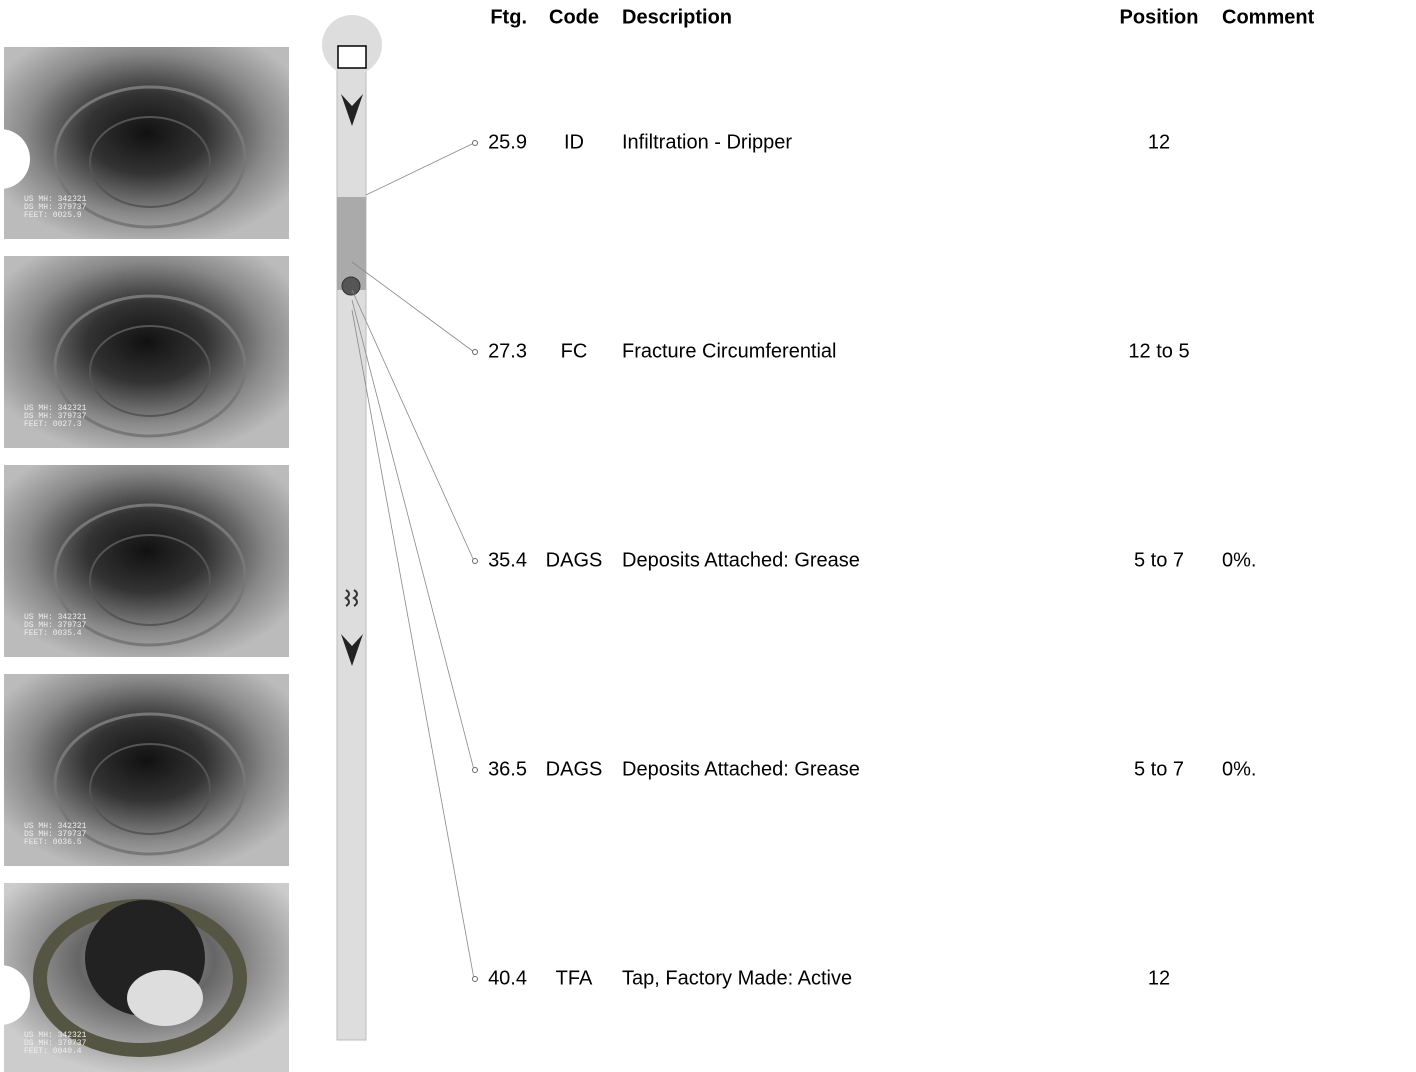  I want to click on photo-caption: FEET: 0036.5, so click(53, 842).